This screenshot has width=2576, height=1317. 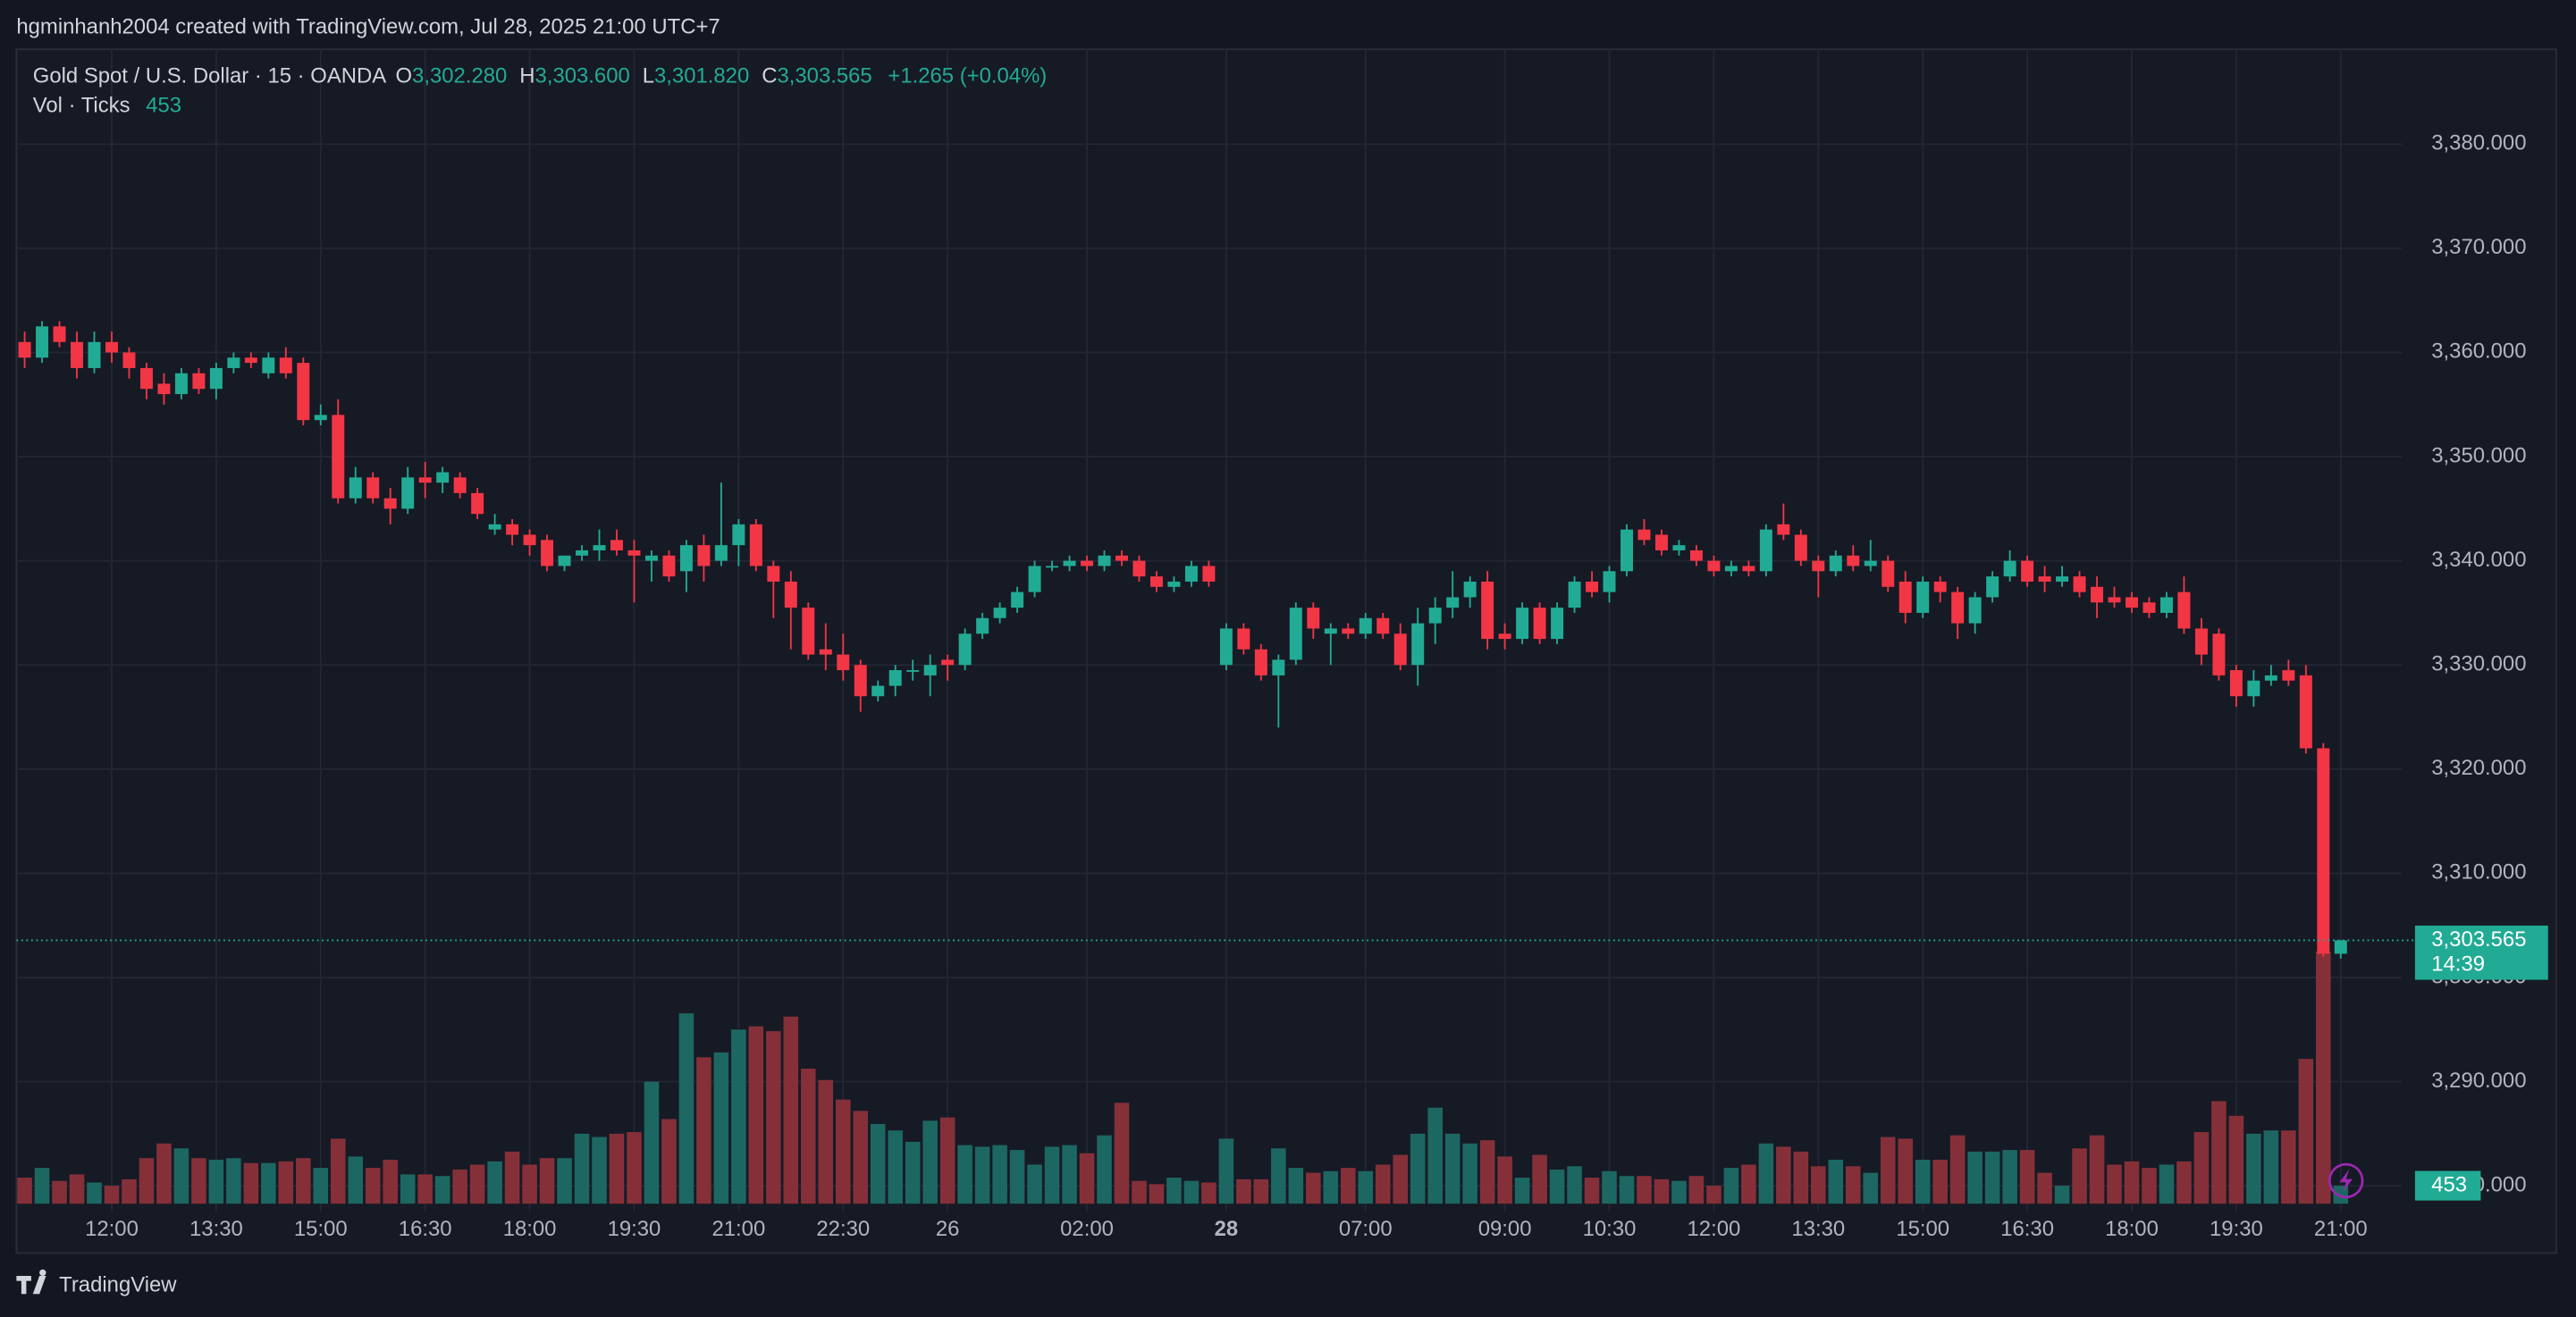 I want to click on lightning-icon, so click(x=2346, y=1180).